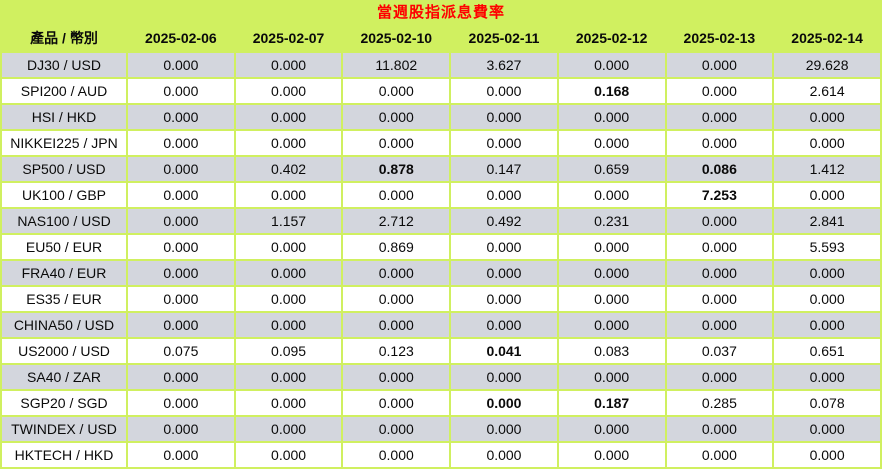  Describe the element at coordinates (396, 169) in the screenshot. I see `value-cell: 0.878` at that location.